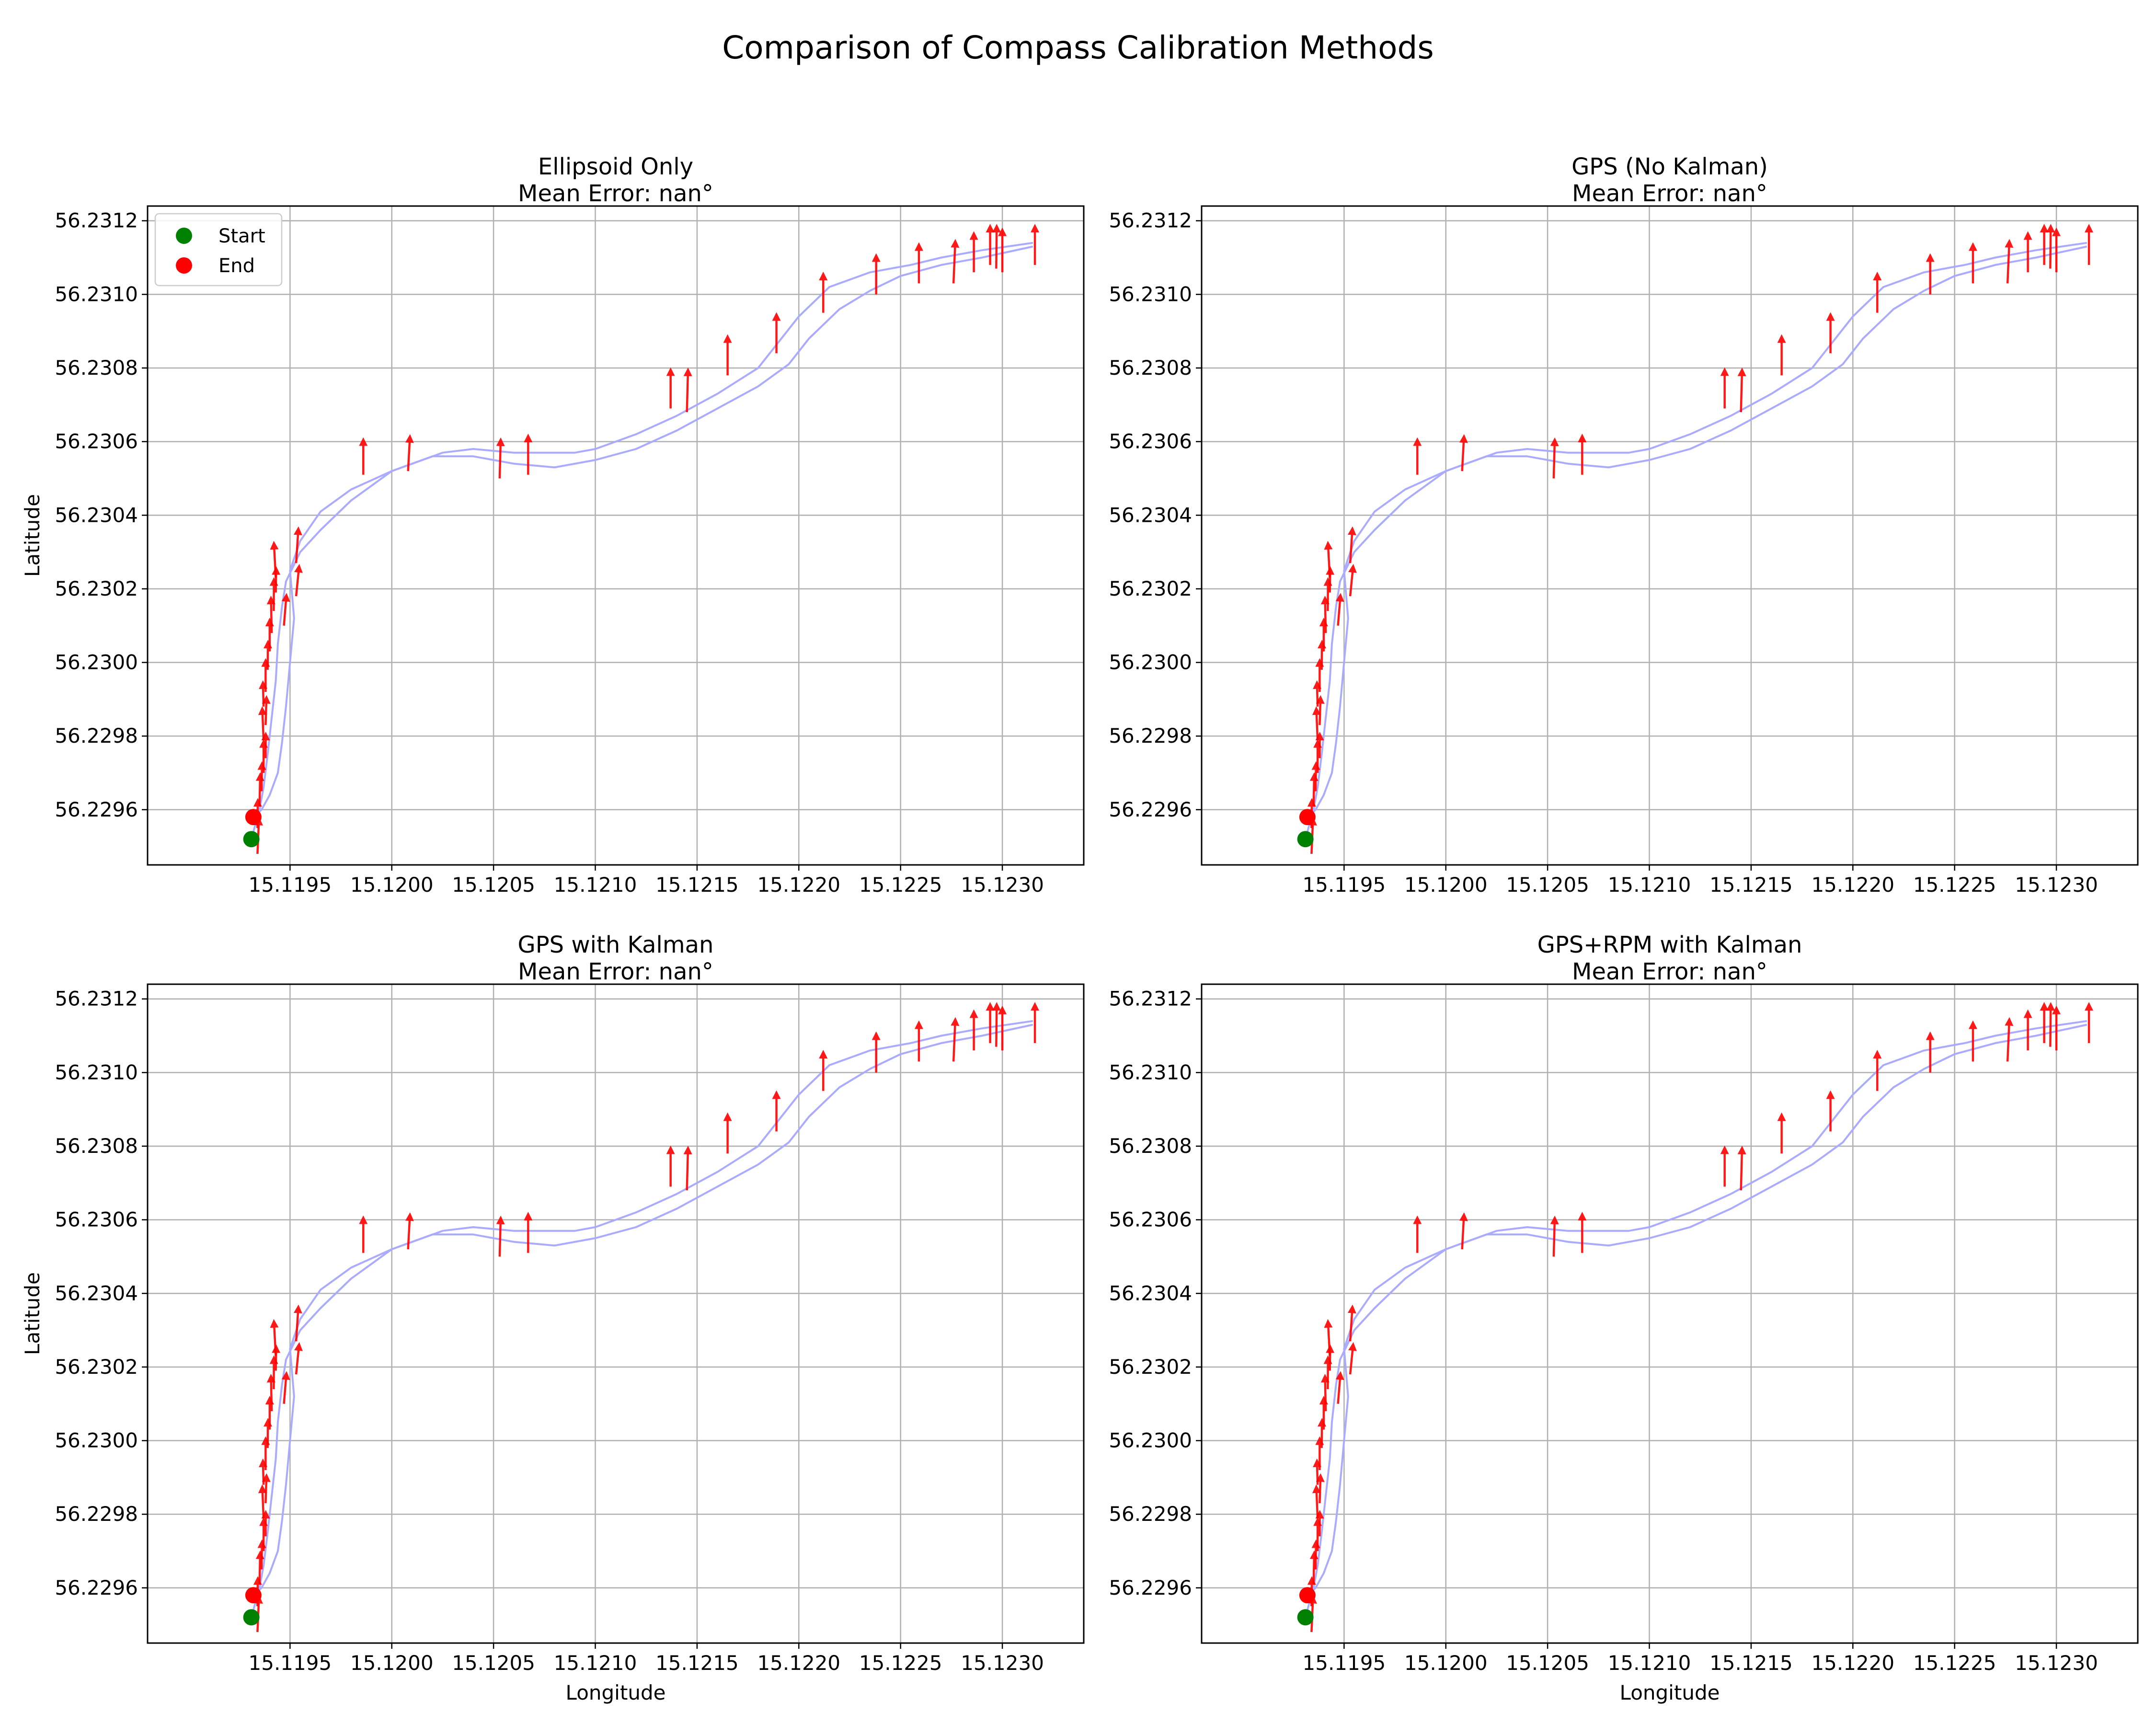 The height and width of the screenshot is (1725, 2156). What do you see at coordinates (184, 265) in the screenshot?
I see `legend-end-marker` at bounding box center [184, 265].